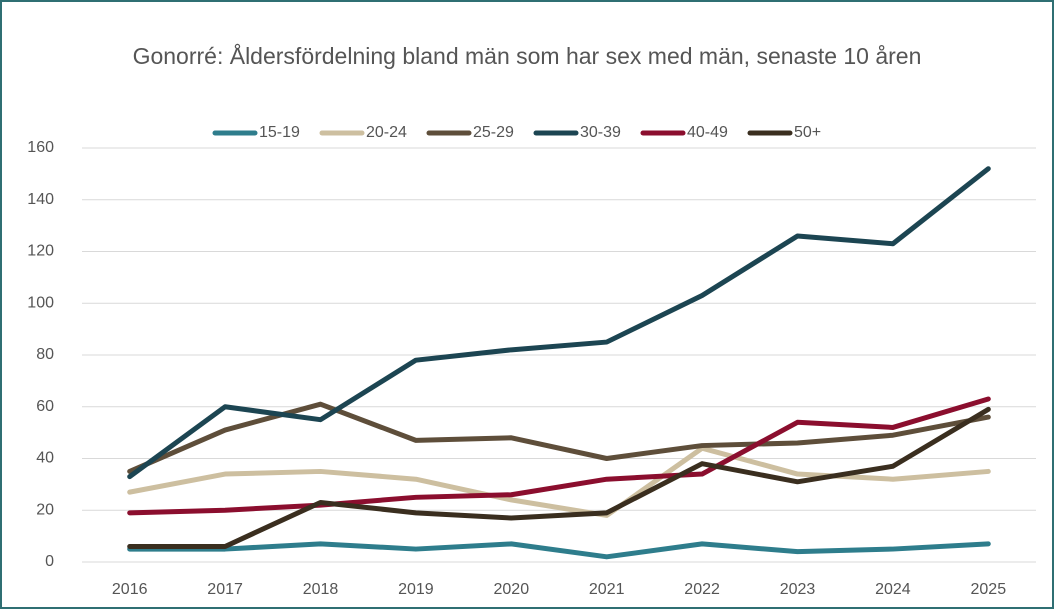 This screenshot has width=1054, height=609. What do you see at coordinates (40, 199) in the screenshot?
I see `y-tick-label: 140` at bounding box center [40, 199].